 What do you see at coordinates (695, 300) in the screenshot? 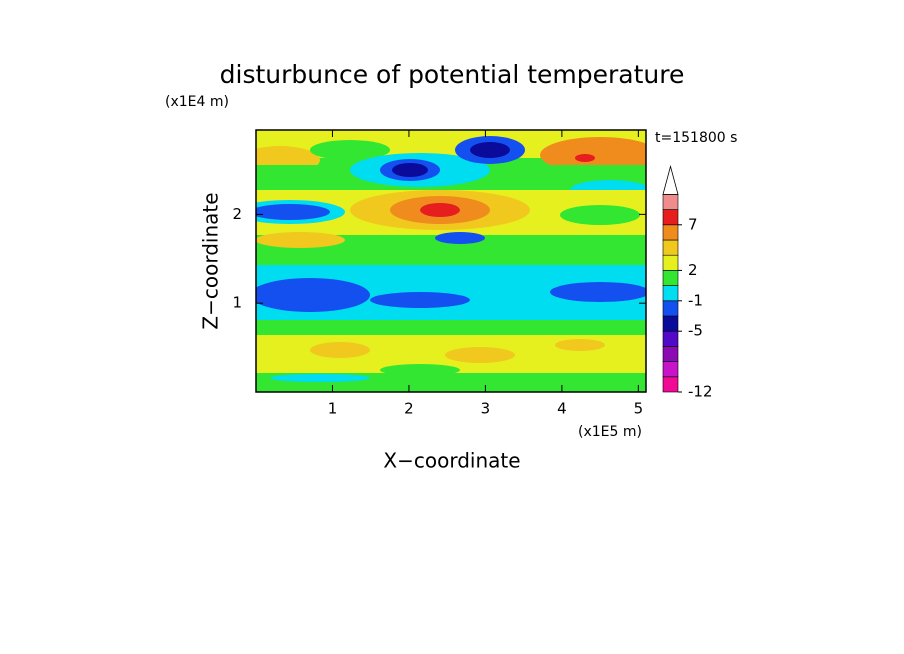
I see `colorbar-label: -1` at bounding box center [695, 300].